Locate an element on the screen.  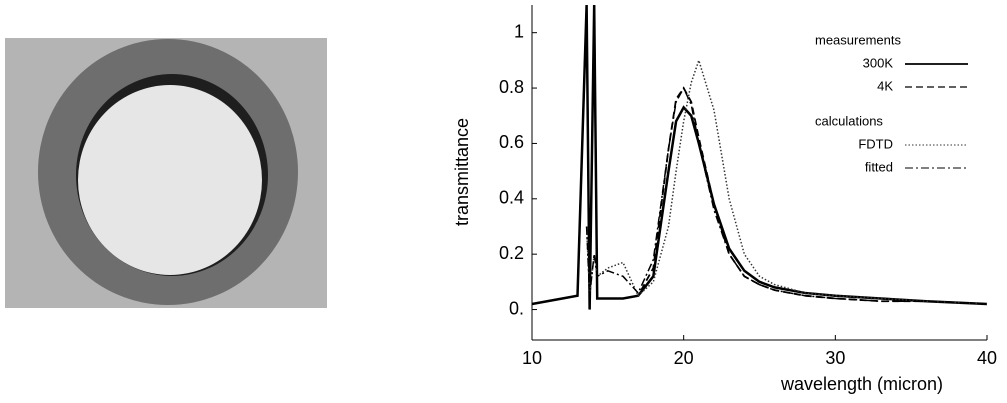
legend-label: fitted is located at coordinates (879, 166).